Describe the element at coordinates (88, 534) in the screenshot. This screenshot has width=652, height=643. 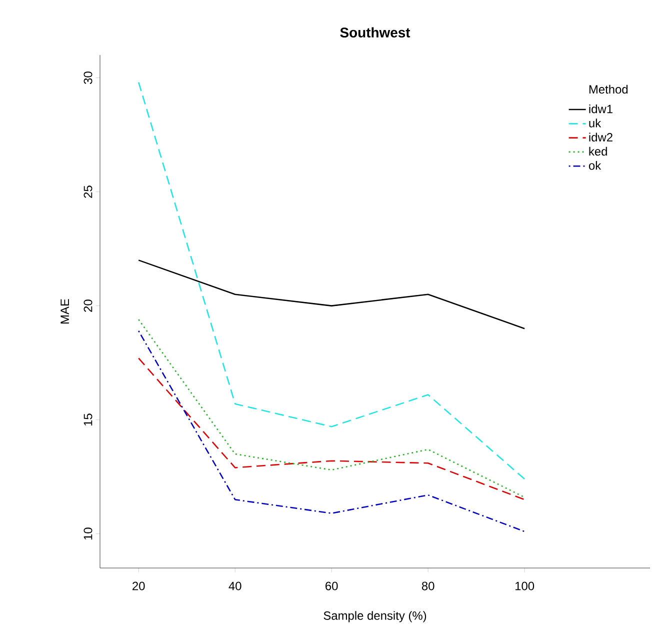
I see `y-tick-label: 10` at that location.